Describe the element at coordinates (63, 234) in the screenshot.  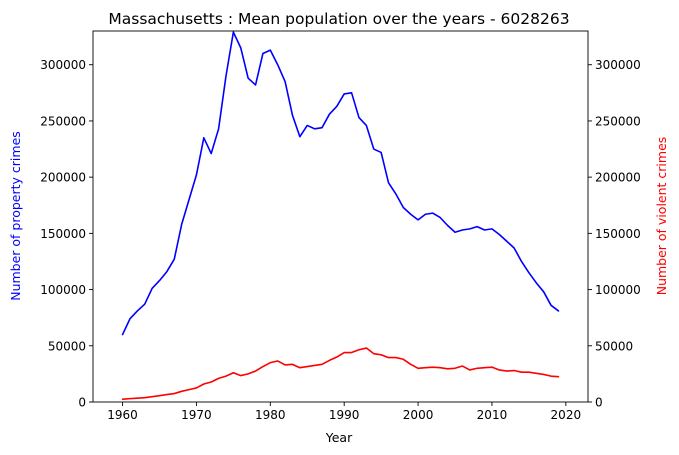
I see `left-y-tick-label: 150000` at that location.